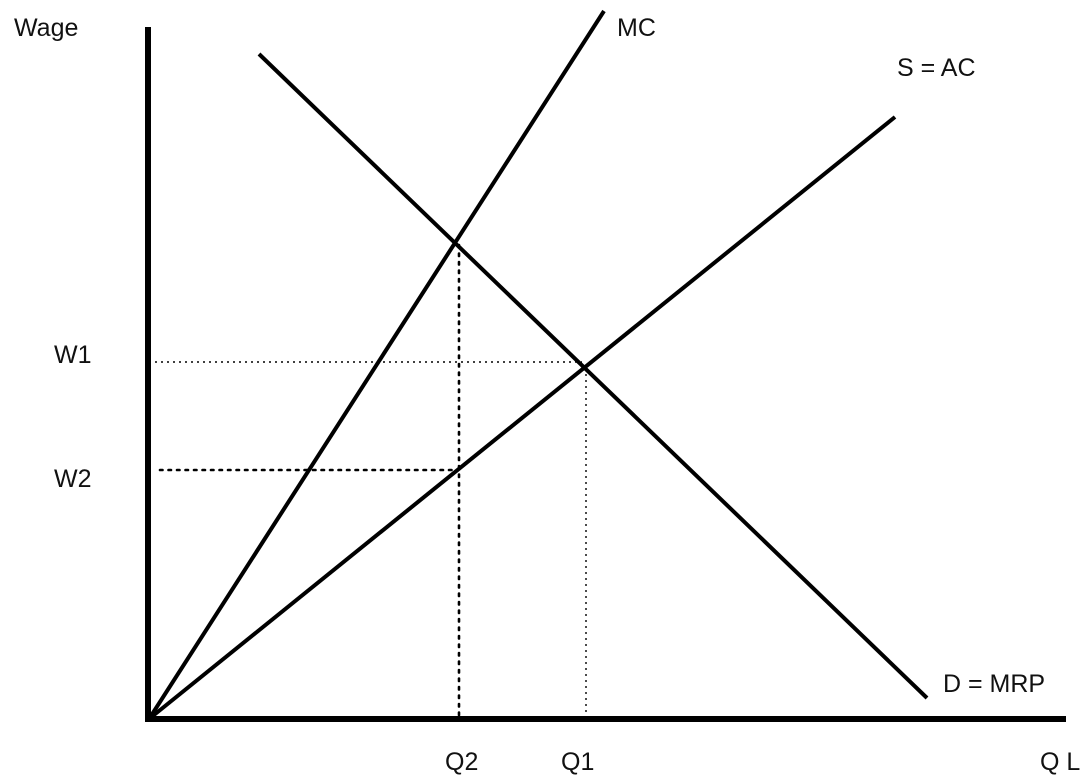 This screenshot has height=775, width=1090. What do you see at coordinates (73, 479) in the screenshot?
I see `w2-label: W2` at bounding box center [73, 479].